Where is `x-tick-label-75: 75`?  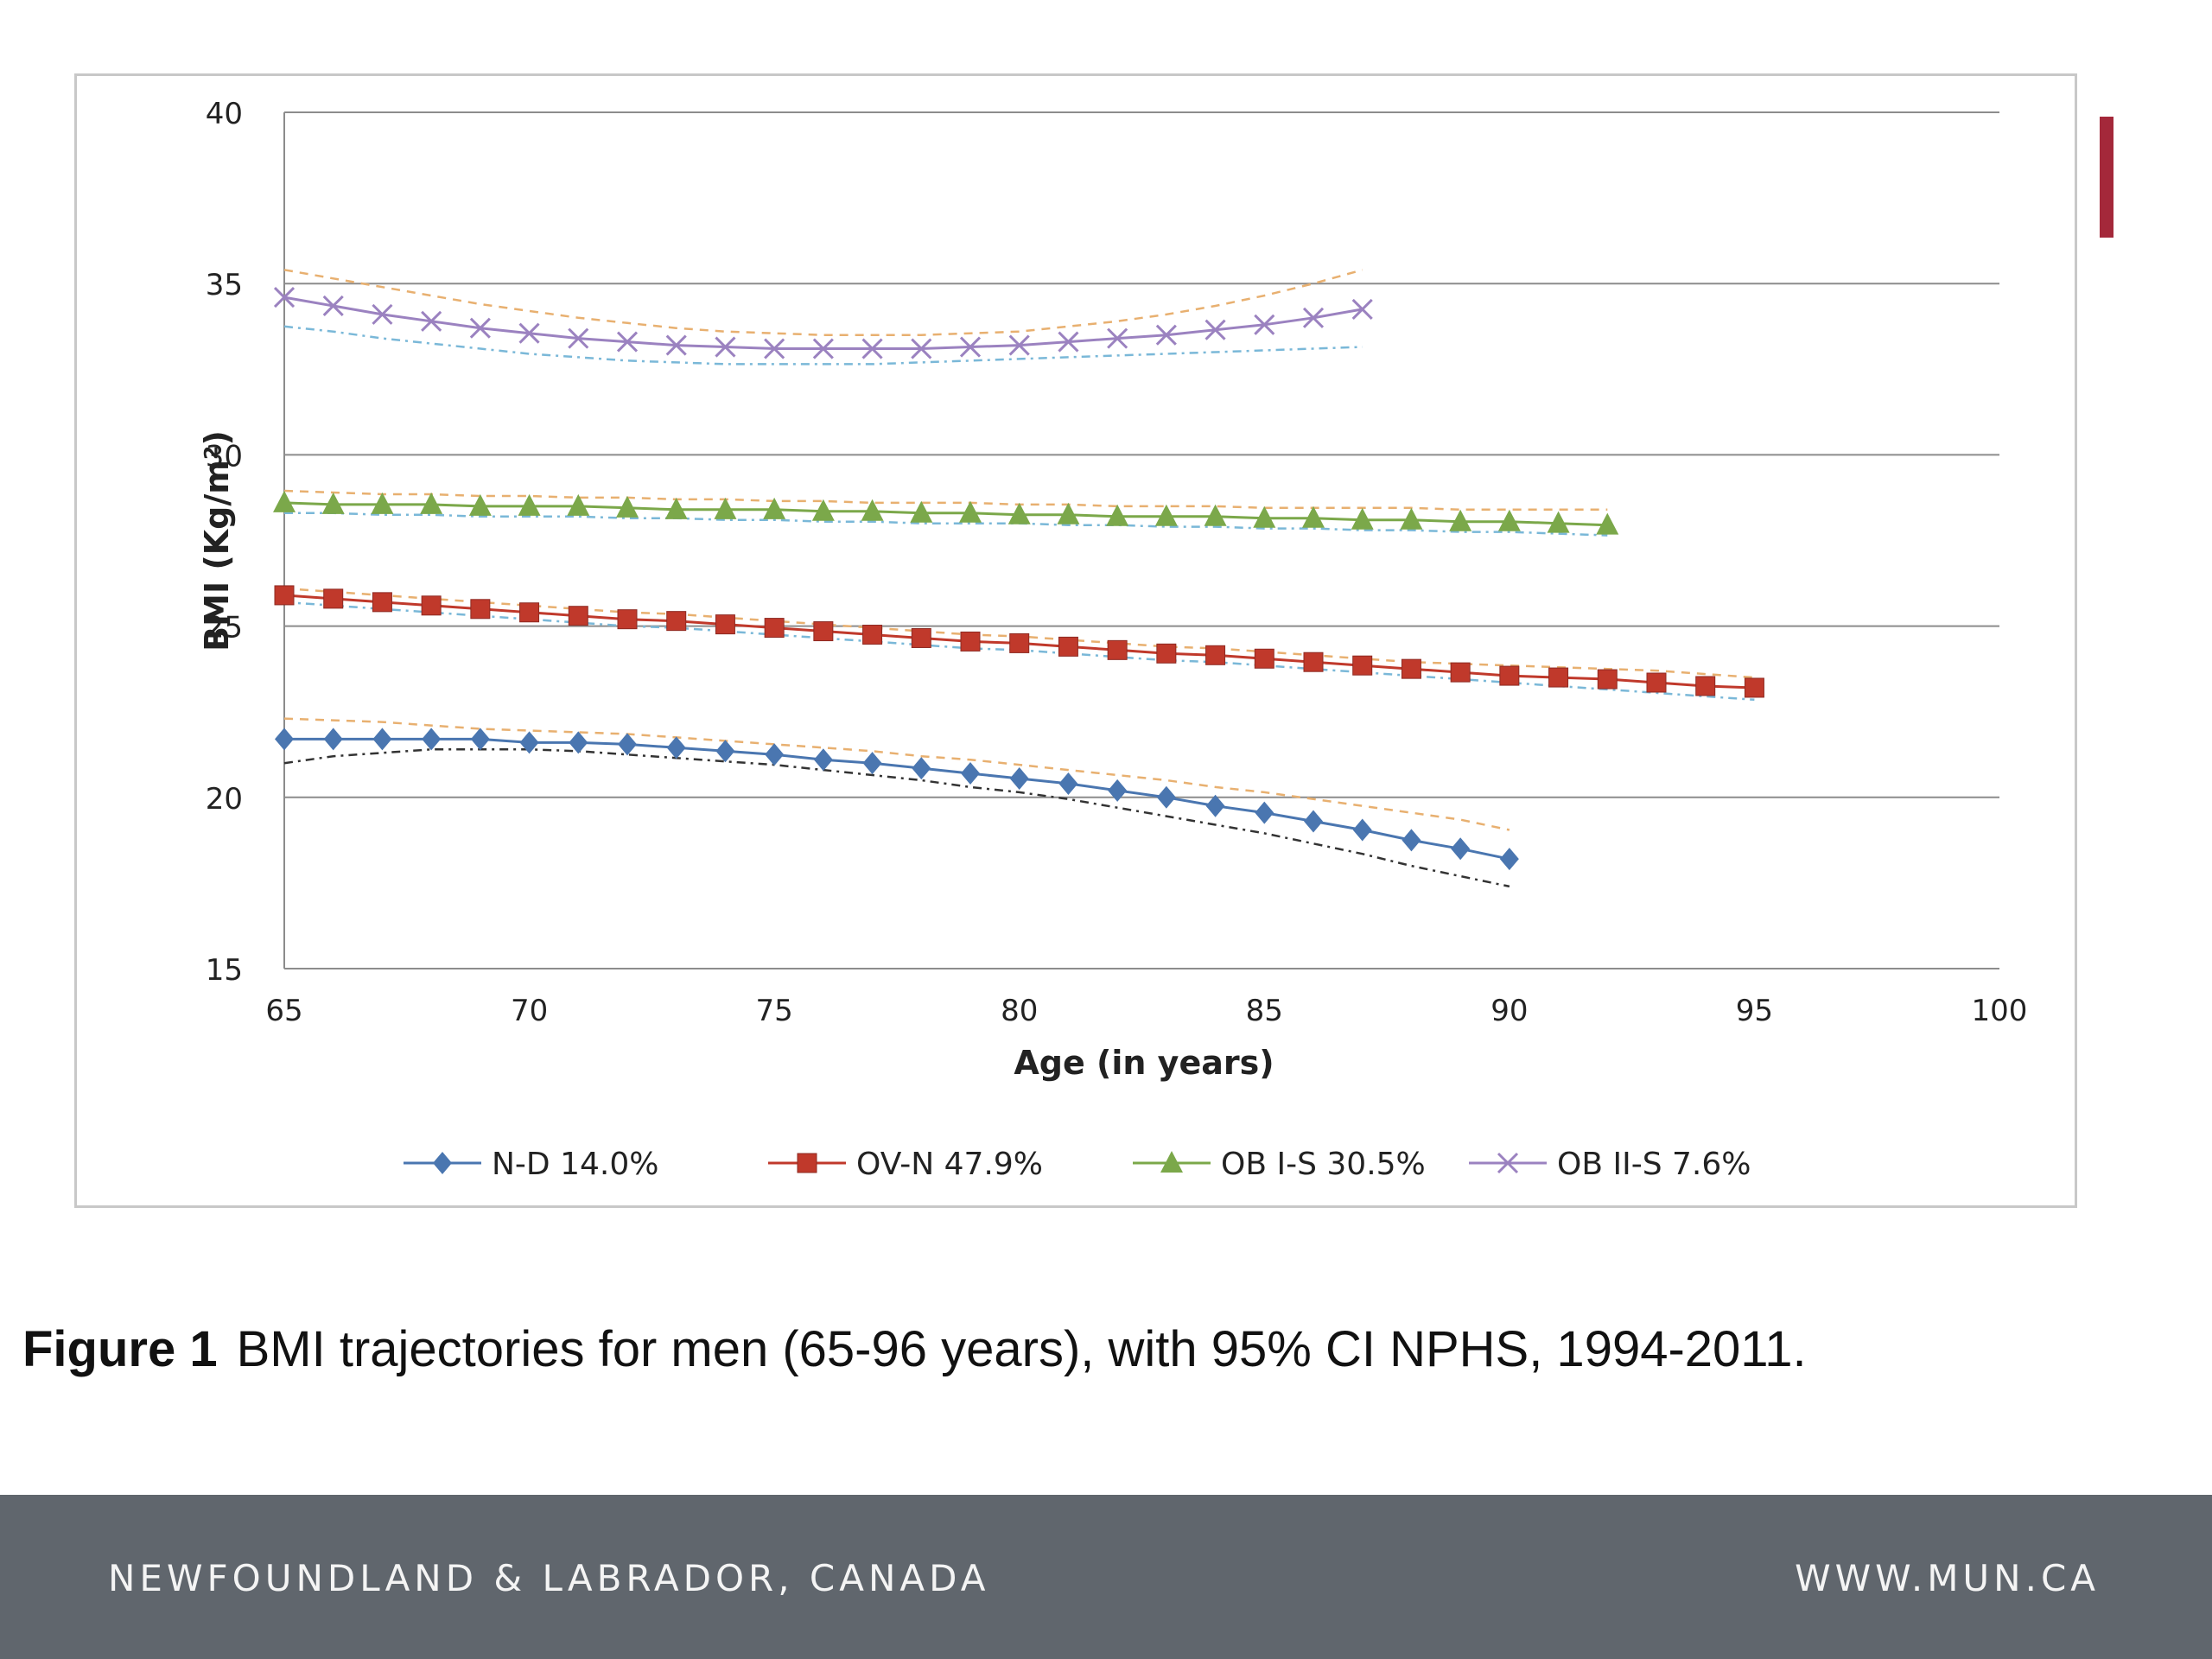
x-tick-label-75: 75 is located at coordinates (774, 1011).